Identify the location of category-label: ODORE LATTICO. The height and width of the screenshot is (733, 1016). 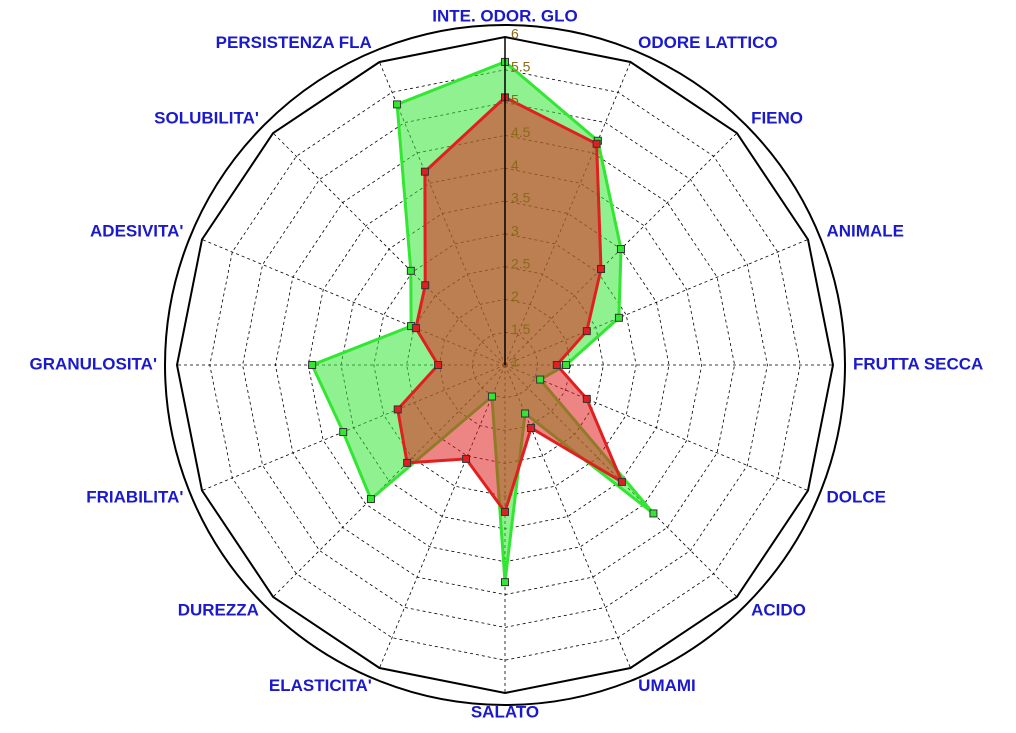
(707, 42).